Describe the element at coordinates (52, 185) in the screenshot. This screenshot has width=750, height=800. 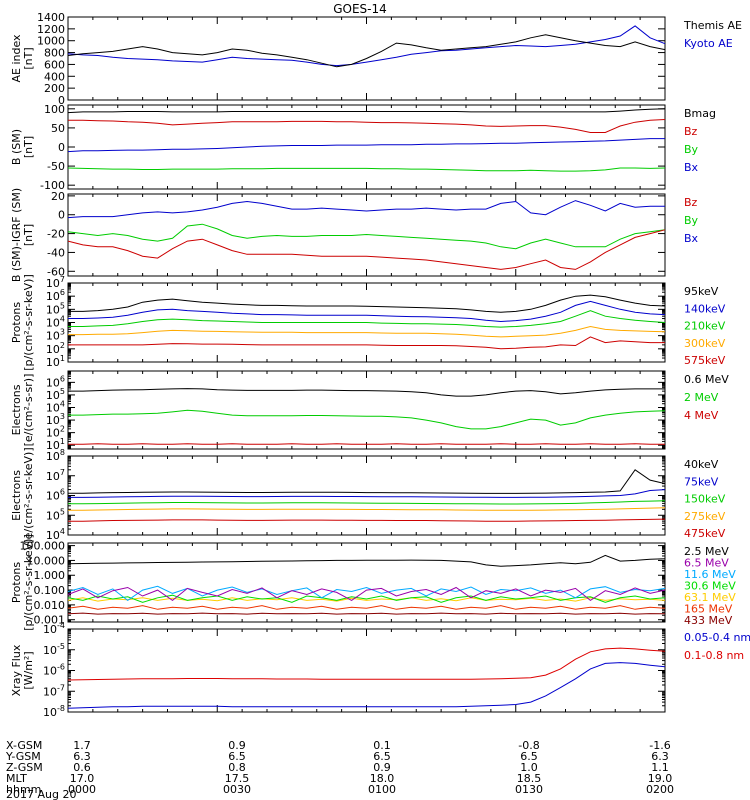
I see `y-tick-label: -100` at that location.